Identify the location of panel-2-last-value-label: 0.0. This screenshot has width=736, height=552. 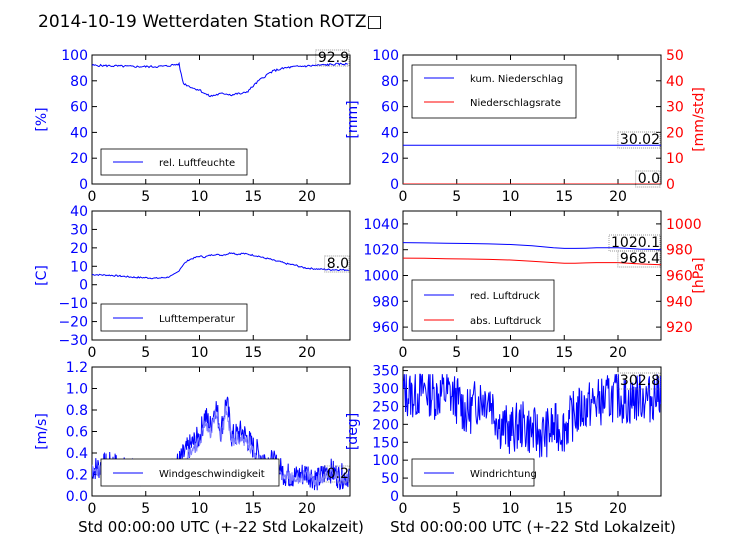
(649, 179).